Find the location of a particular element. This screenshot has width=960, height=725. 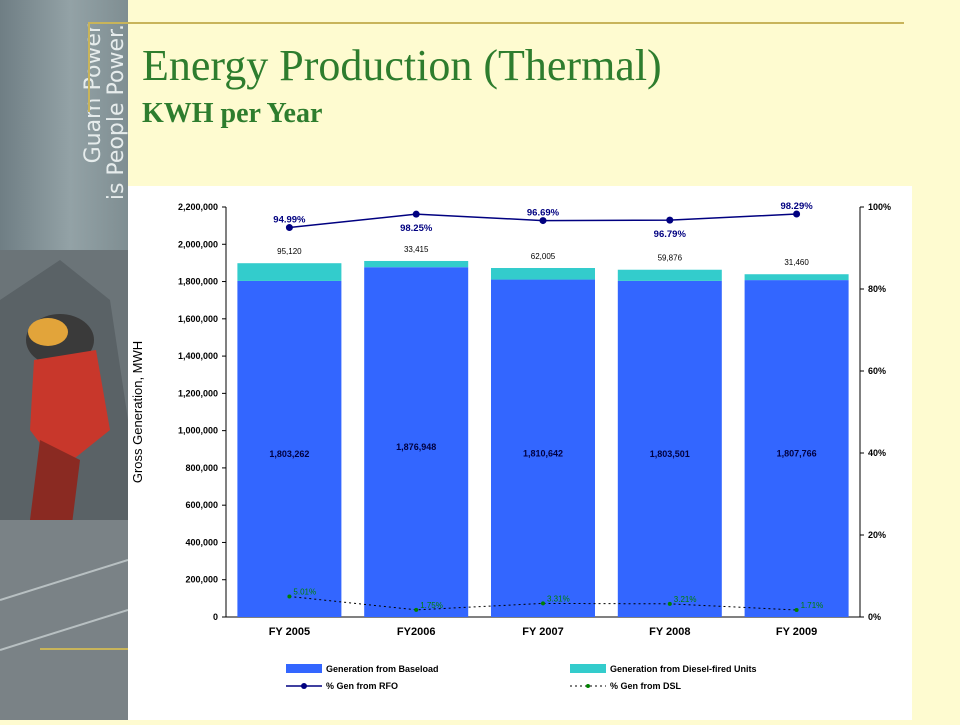

point-label-dsl: 1.75% is located at coordinates (431, 605).